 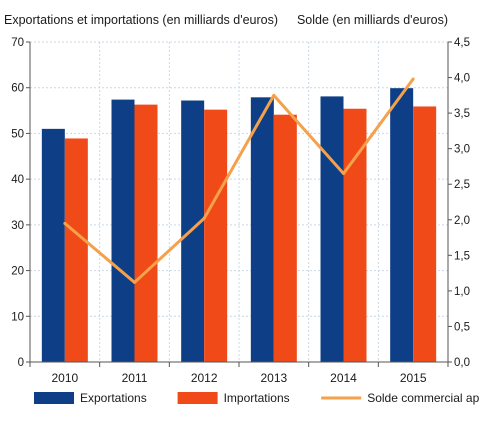 What do you see at coordinates (123, 230) in the screenshot?
I see `bar-exportations-2011` at bounding box center [123, 230].